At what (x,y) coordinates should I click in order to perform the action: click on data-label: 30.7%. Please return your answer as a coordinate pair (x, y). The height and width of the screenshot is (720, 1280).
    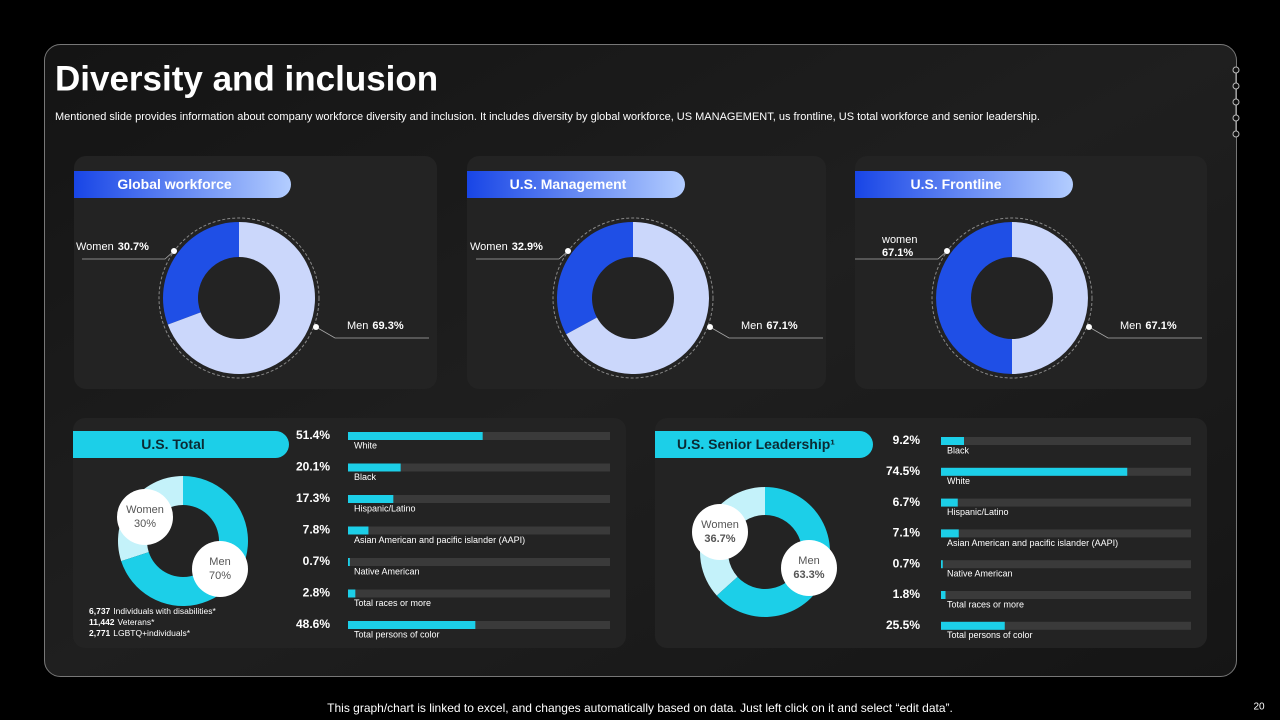
    Looking at the image, I should click on (133, 247).